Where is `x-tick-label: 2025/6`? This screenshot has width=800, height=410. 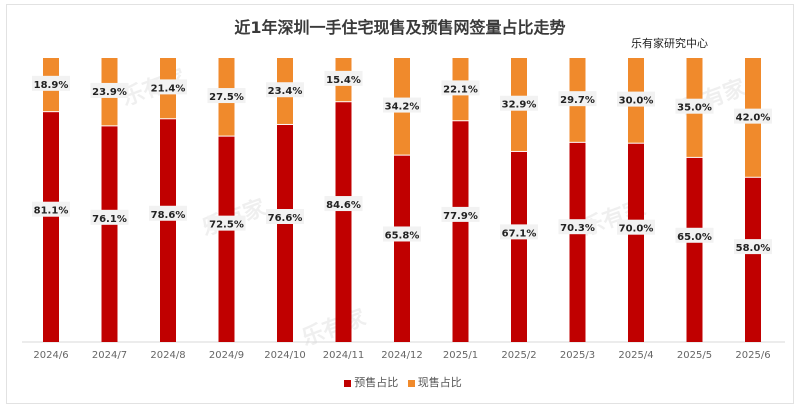
x-tick-label: 2025/6 is located at coordinates (752, 355).